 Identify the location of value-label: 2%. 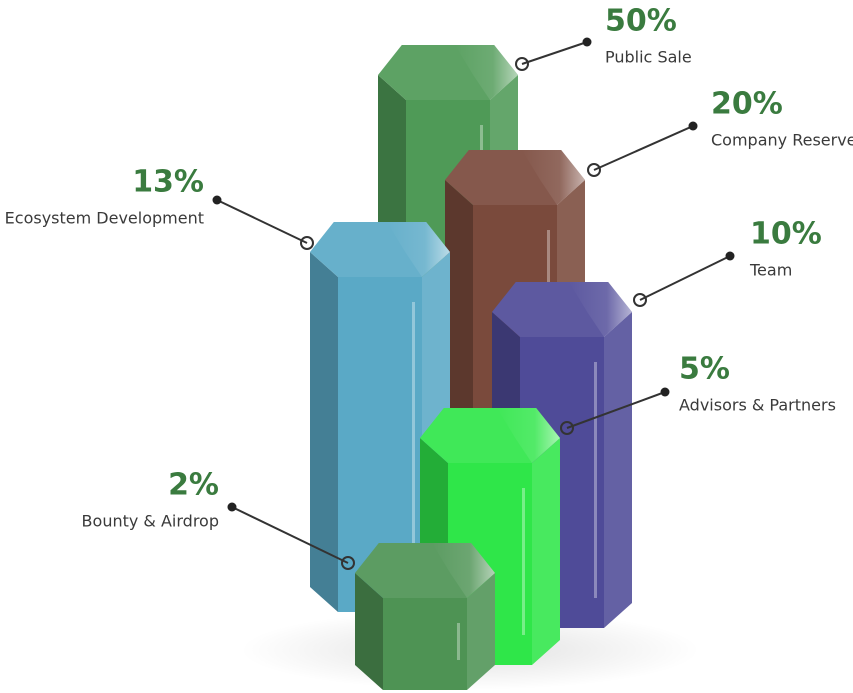
(193, 485).